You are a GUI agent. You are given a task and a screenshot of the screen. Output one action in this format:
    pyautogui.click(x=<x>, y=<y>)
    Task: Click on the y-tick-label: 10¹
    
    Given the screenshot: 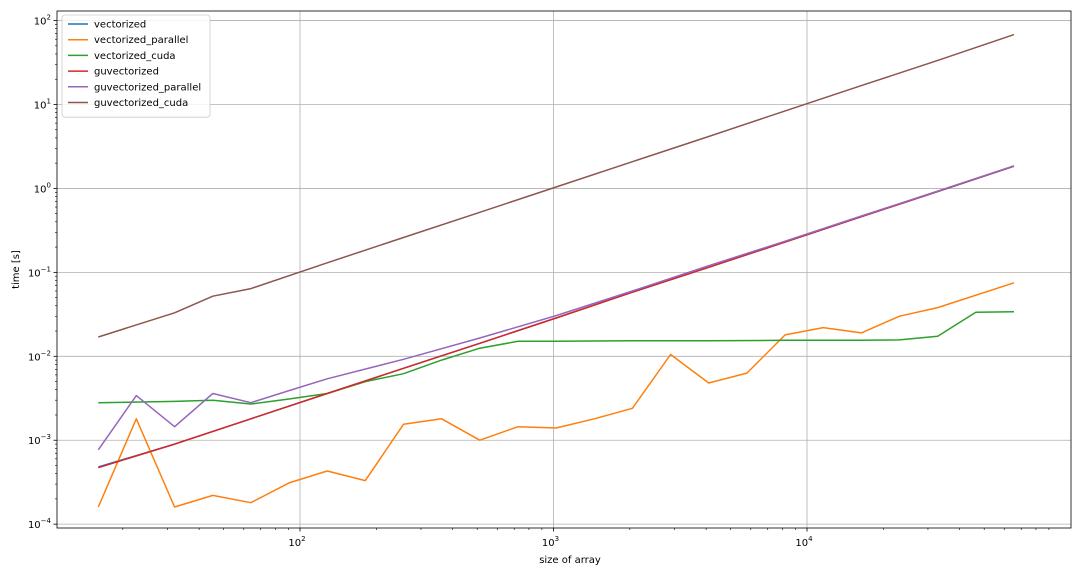 What is the action you would take?
    pyautogui.click(x=42, y=104)
    